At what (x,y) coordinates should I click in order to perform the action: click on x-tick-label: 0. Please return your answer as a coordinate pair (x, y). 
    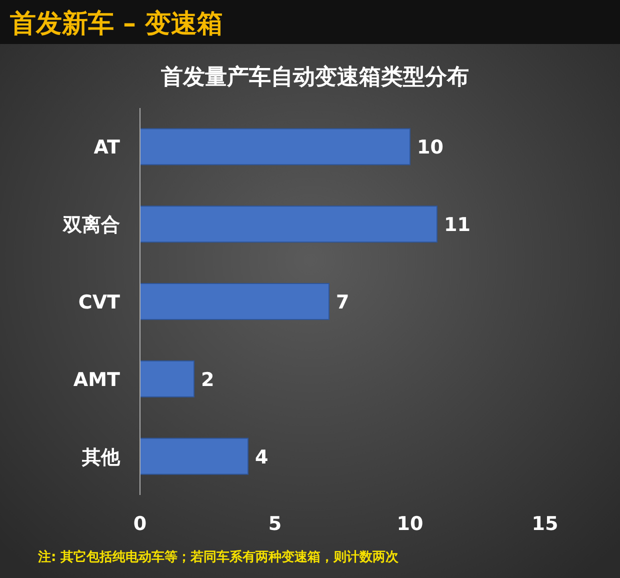
    Looking at the image, I should click on (140, 524).